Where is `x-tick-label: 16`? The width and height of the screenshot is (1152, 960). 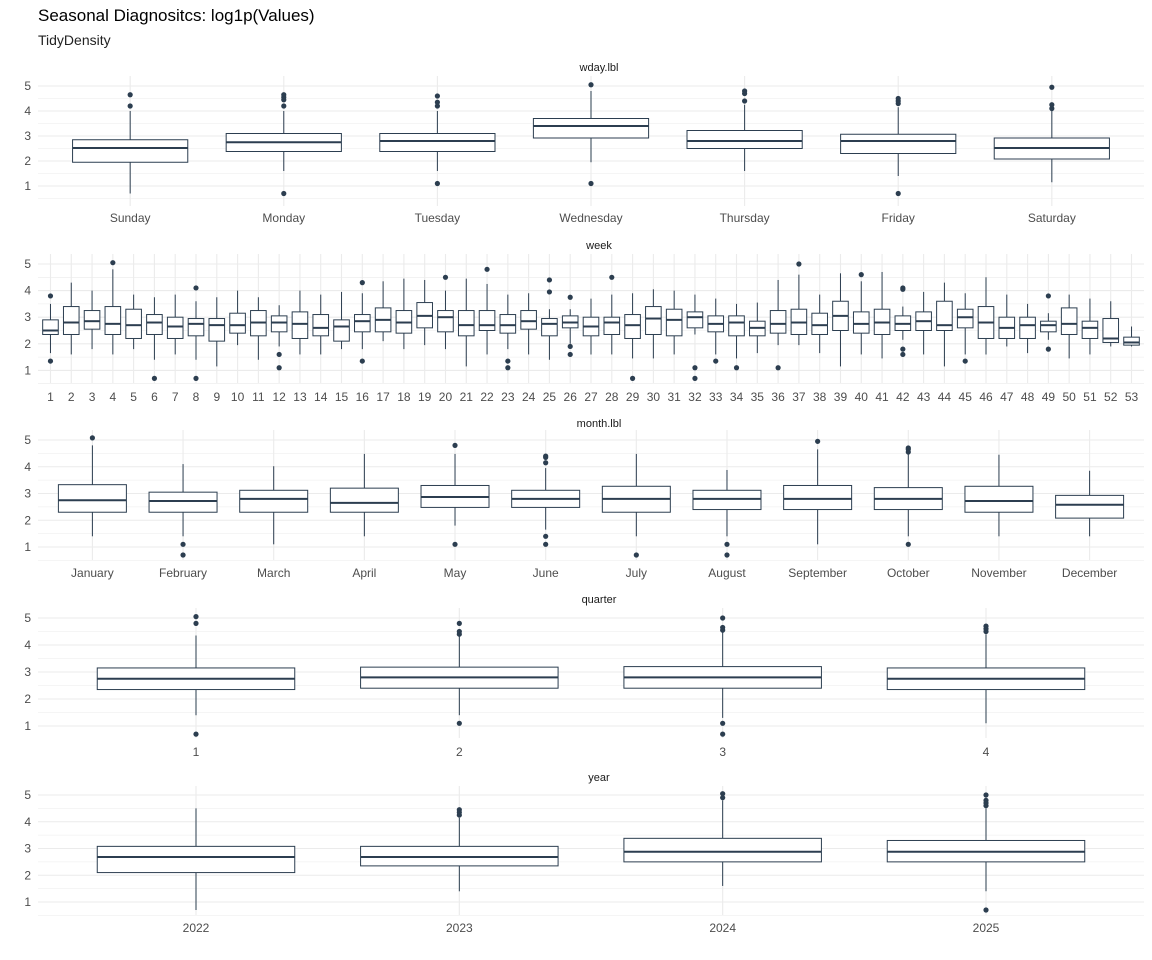
x-tick-label: 16 is located at coordinates (363, 397).